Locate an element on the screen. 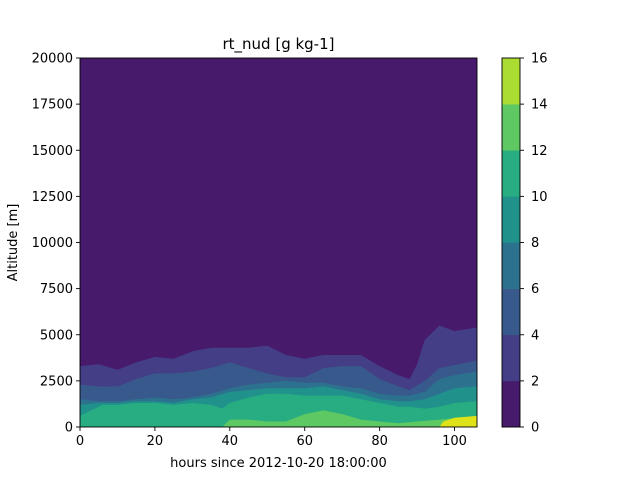 Image resolution: width=640 pixels, height=480 pixels. x-tick-label: 100 is located at coordinates (454, 441).